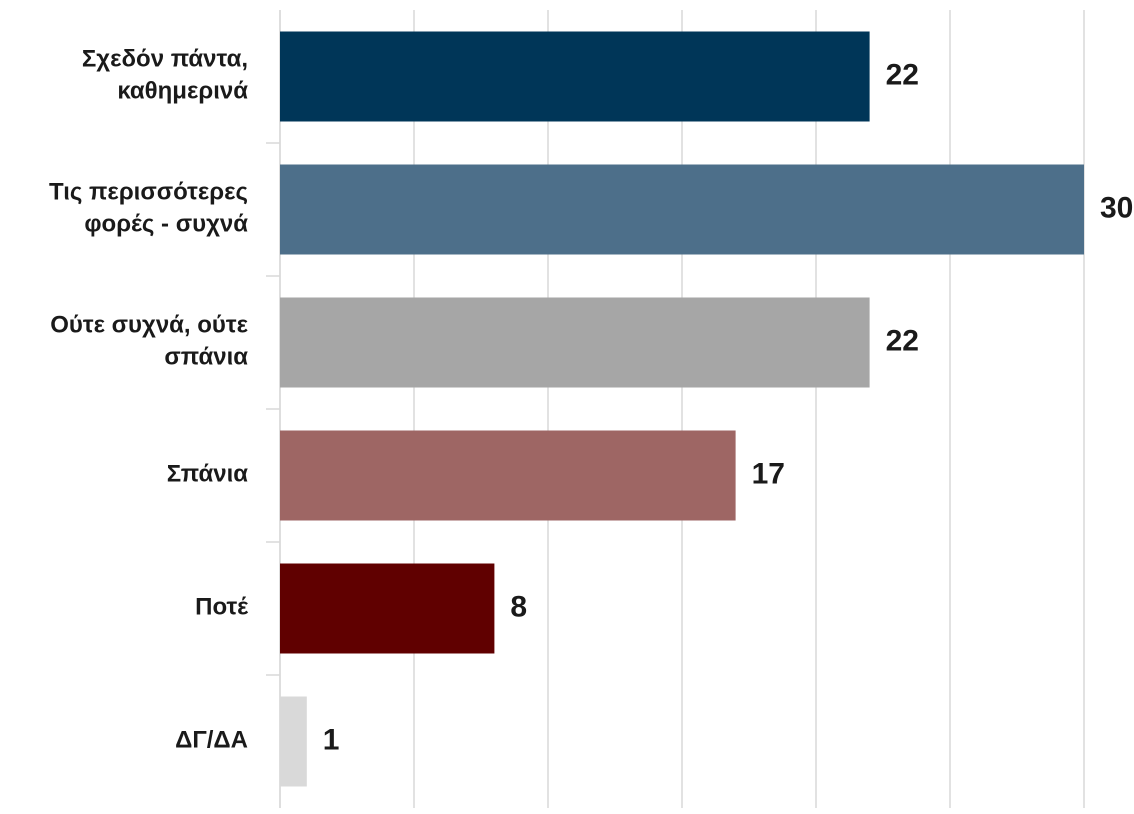 The width and height of the screenshot is (1134, 814). I want to click on category-label: Σχεδόν πάντα, καθημερινά, so click(165, 75).